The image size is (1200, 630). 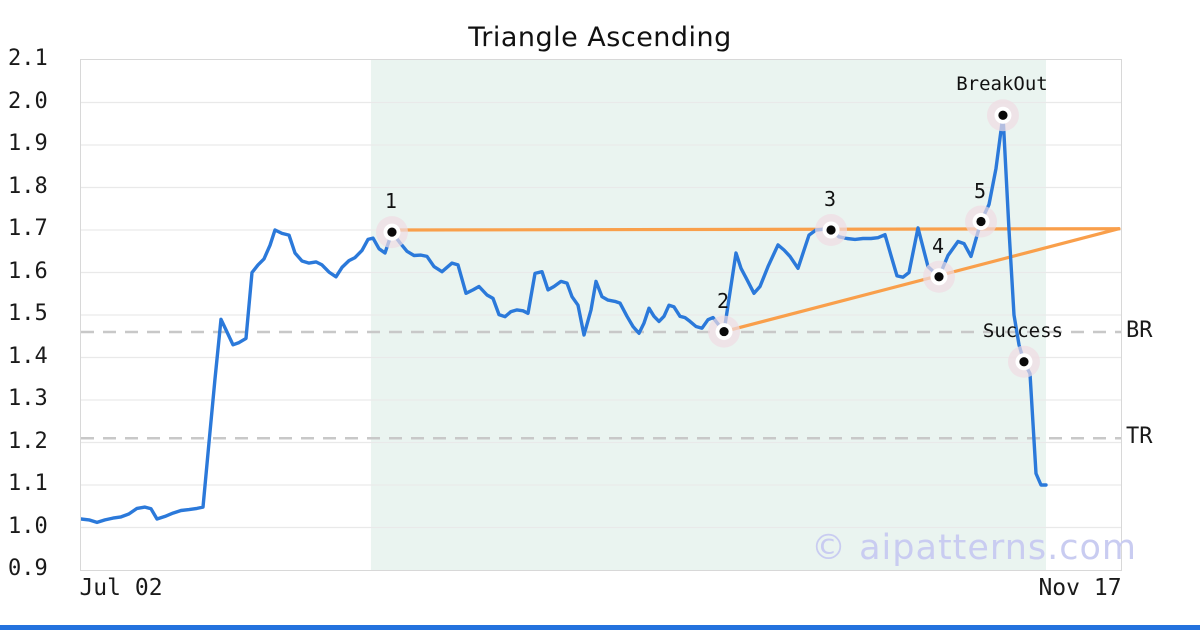 I want to click on pattern-label-1: 1, so click(x=390, y=201).